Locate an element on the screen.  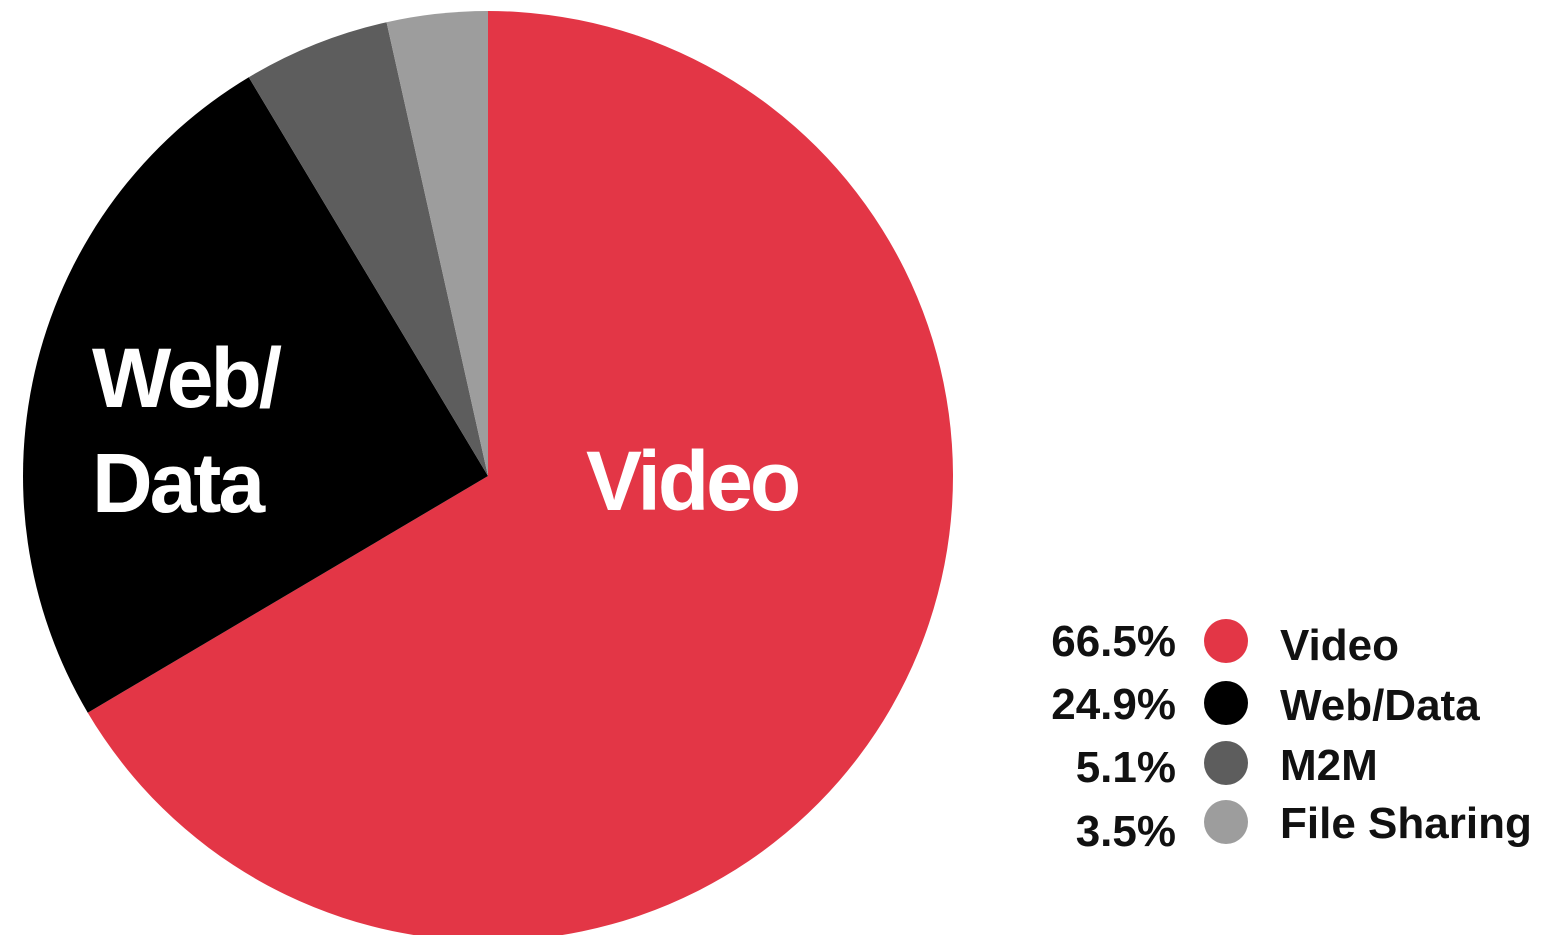
legend-item-video: 66.5% Video is located at coordinates (1225, 643).